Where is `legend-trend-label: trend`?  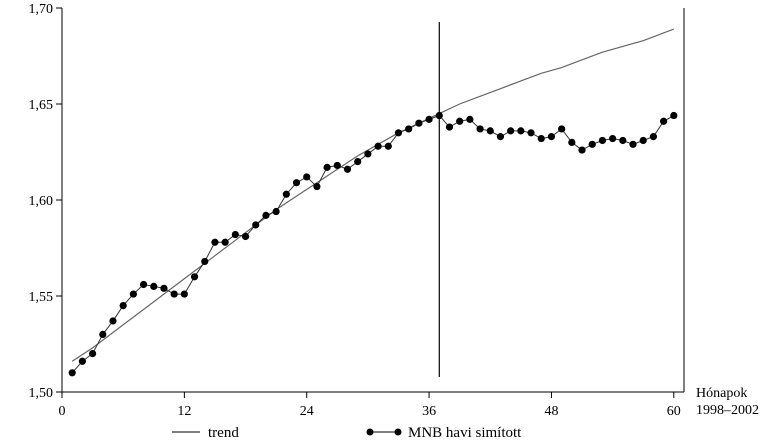 legend-trend-label: trend is located at coordinates (223, 433).